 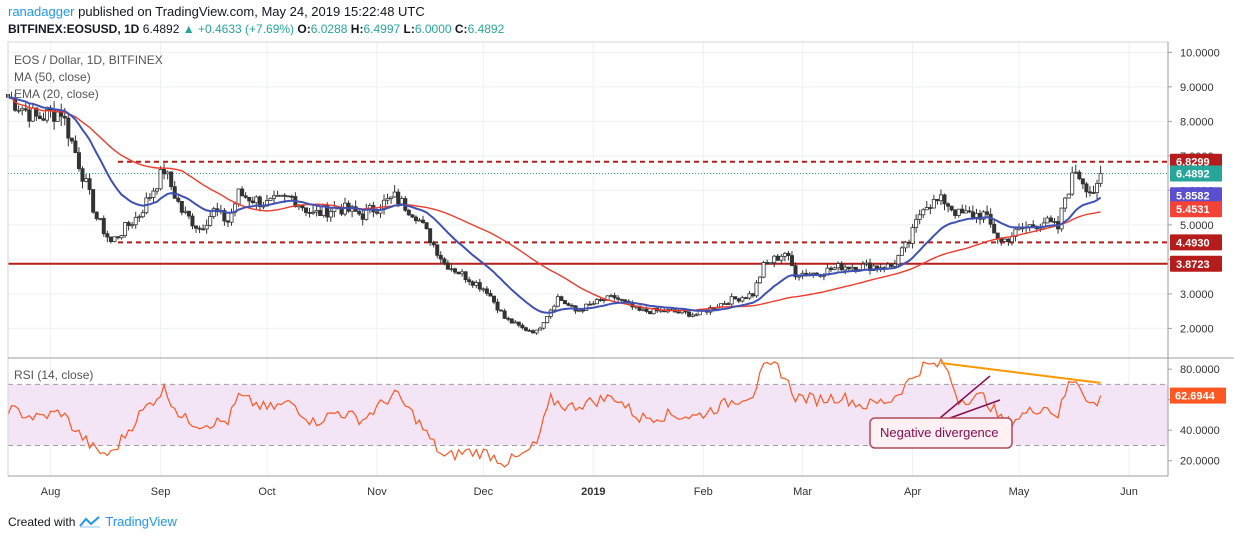 What do you see at coordinates (1196, 209) in the screenshot?
I see `price-tag-ma: 5.4531` at bounding box center [1196, 209].